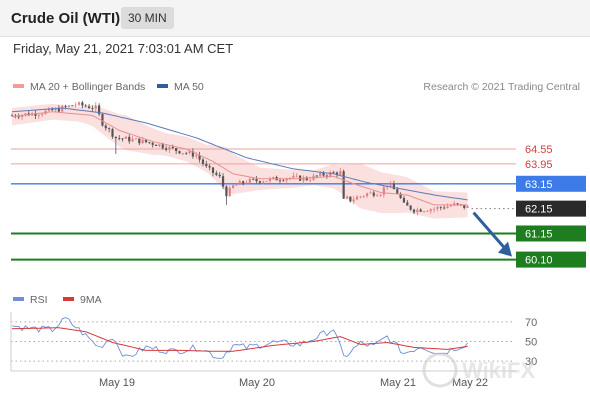 This screenshot has height=400, width=590. I want to click on level-tag-support: 60.10, so click(551, 259).